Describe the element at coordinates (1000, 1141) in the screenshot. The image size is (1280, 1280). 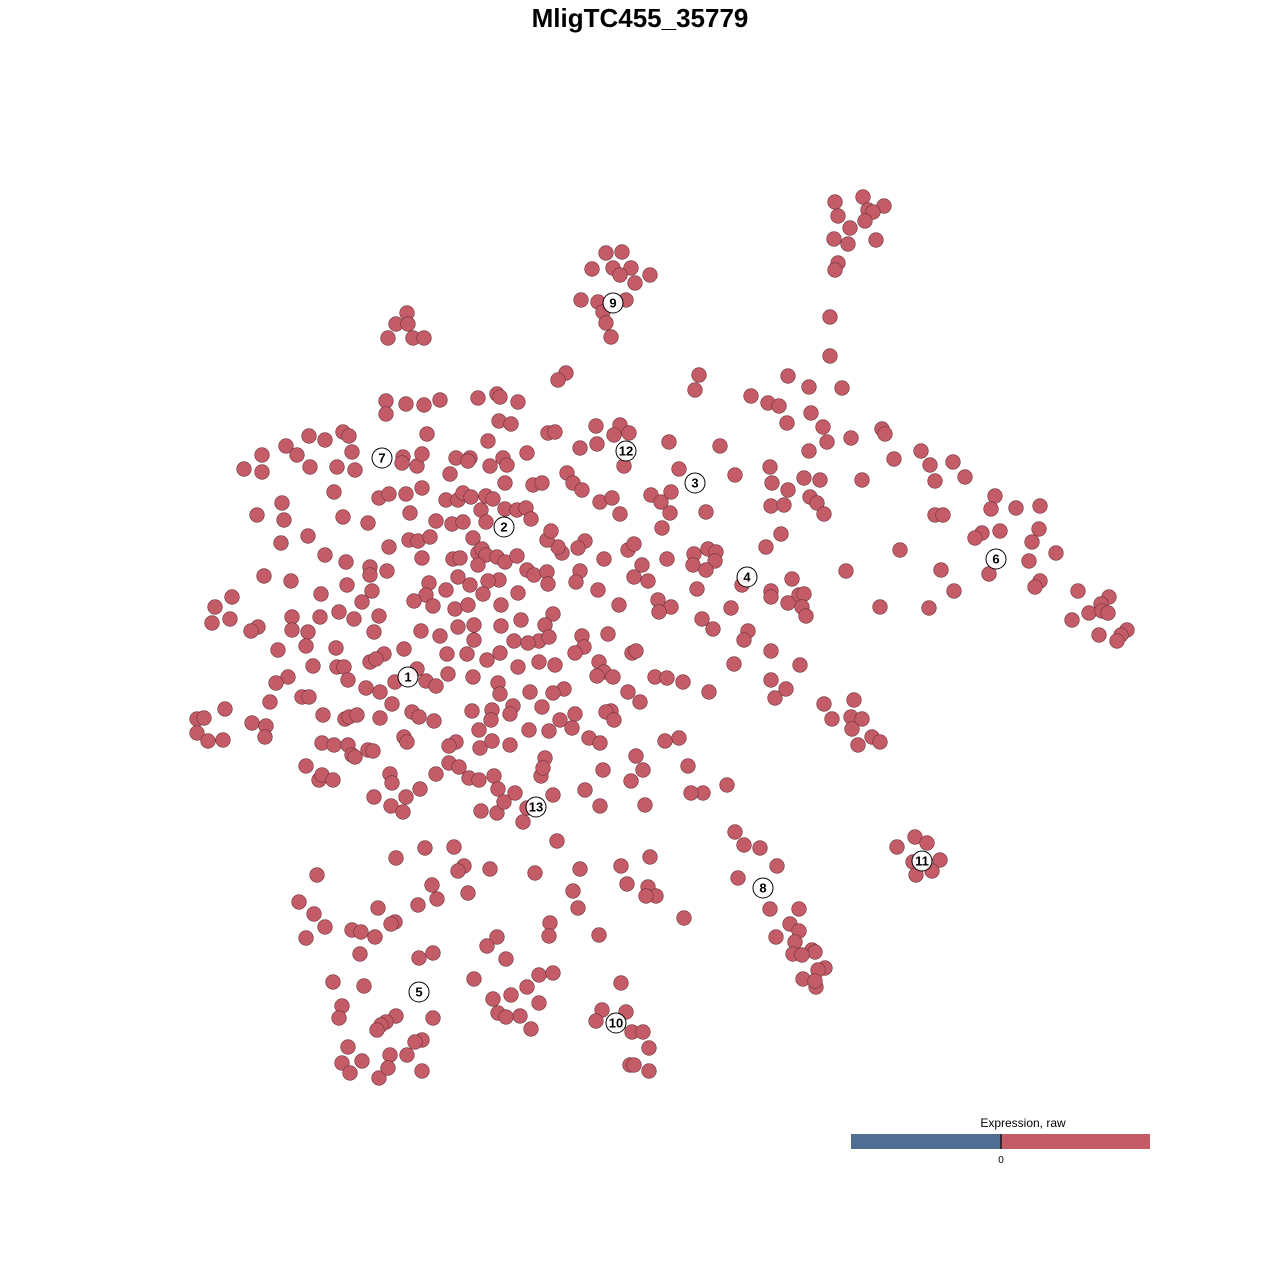
I see `legend: Expression, raw 0` at that location.